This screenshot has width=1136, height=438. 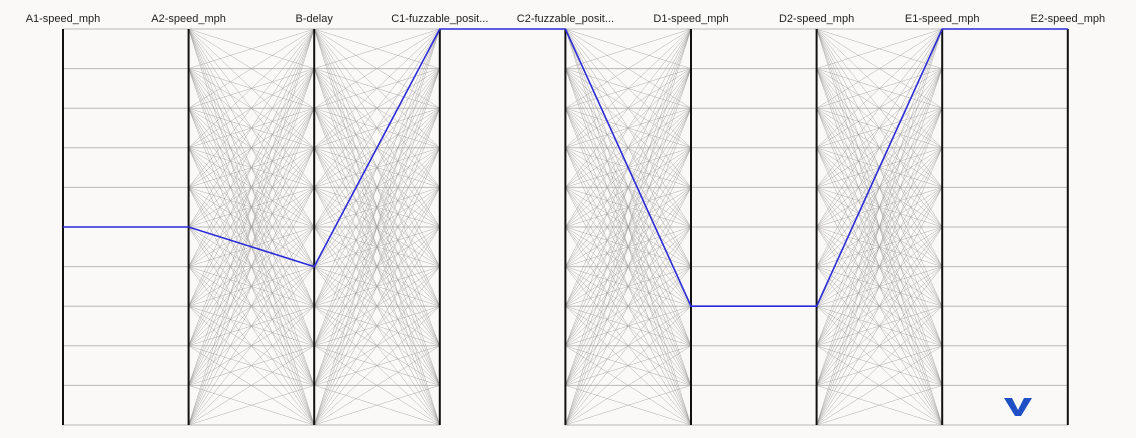 What do you see at coordinates (315, 19) in the screenshot?
I see `axis-label: B-delay` at bounding box center [315, 19].